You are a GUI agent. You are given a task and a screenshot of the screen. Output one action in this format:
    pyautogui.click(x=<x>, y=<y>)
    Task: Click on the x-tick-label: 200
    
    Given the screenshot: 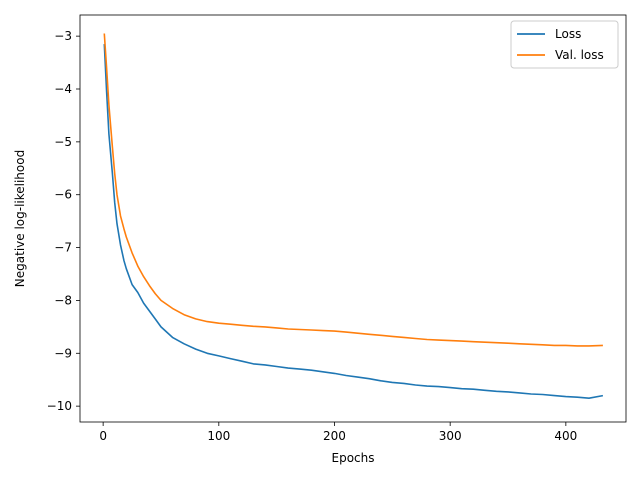 What is the action you would take?
    pyautogui.click(x=334, y=436)
    